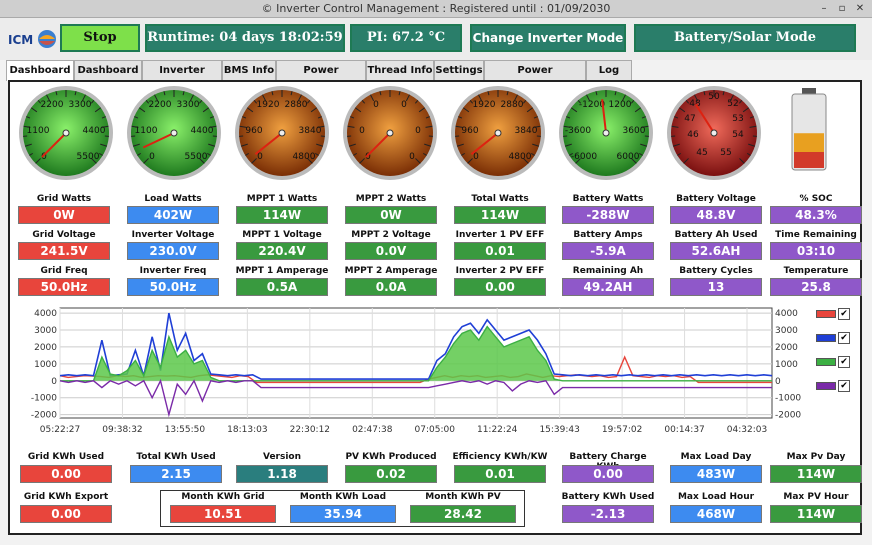 The image size is (872, 545). I want to click on value-display: 402W, so click(173, 215).